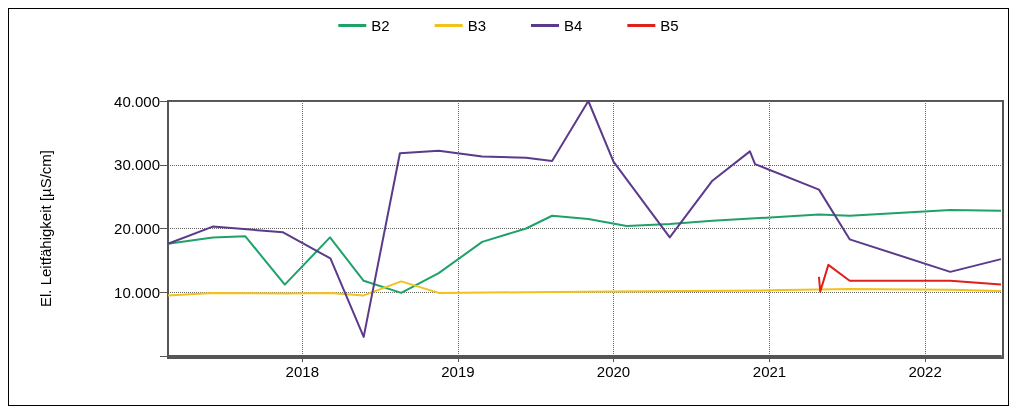 Image resolution: width=1017 pixels, height=414 pixels. What do you see at coordinates (477, 25) in the screenshot?
I see `legend-label: B3` at bounding box center [477, 25].